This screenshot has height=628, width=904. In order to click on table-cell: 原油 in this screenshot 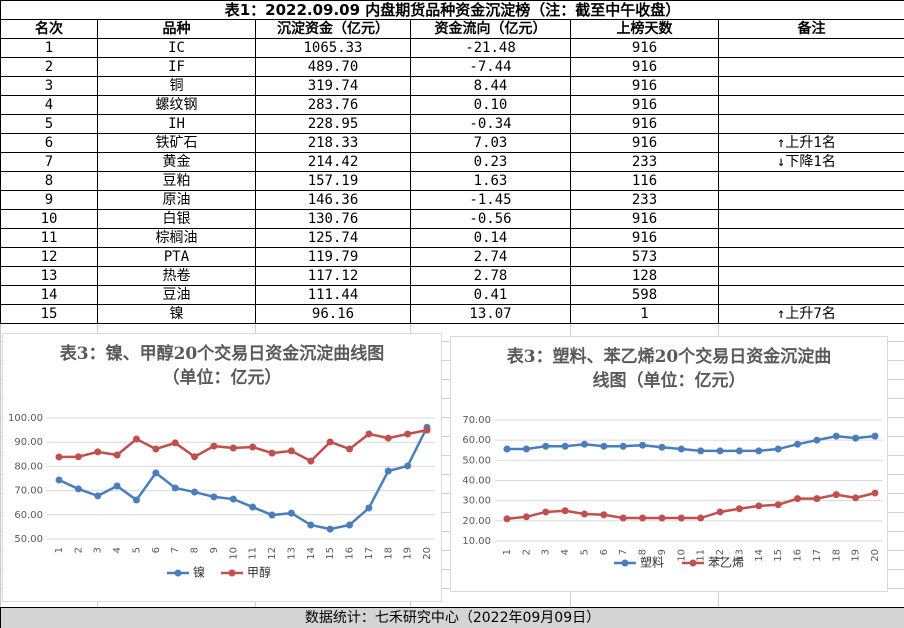, I will do `click(176, 200)`.